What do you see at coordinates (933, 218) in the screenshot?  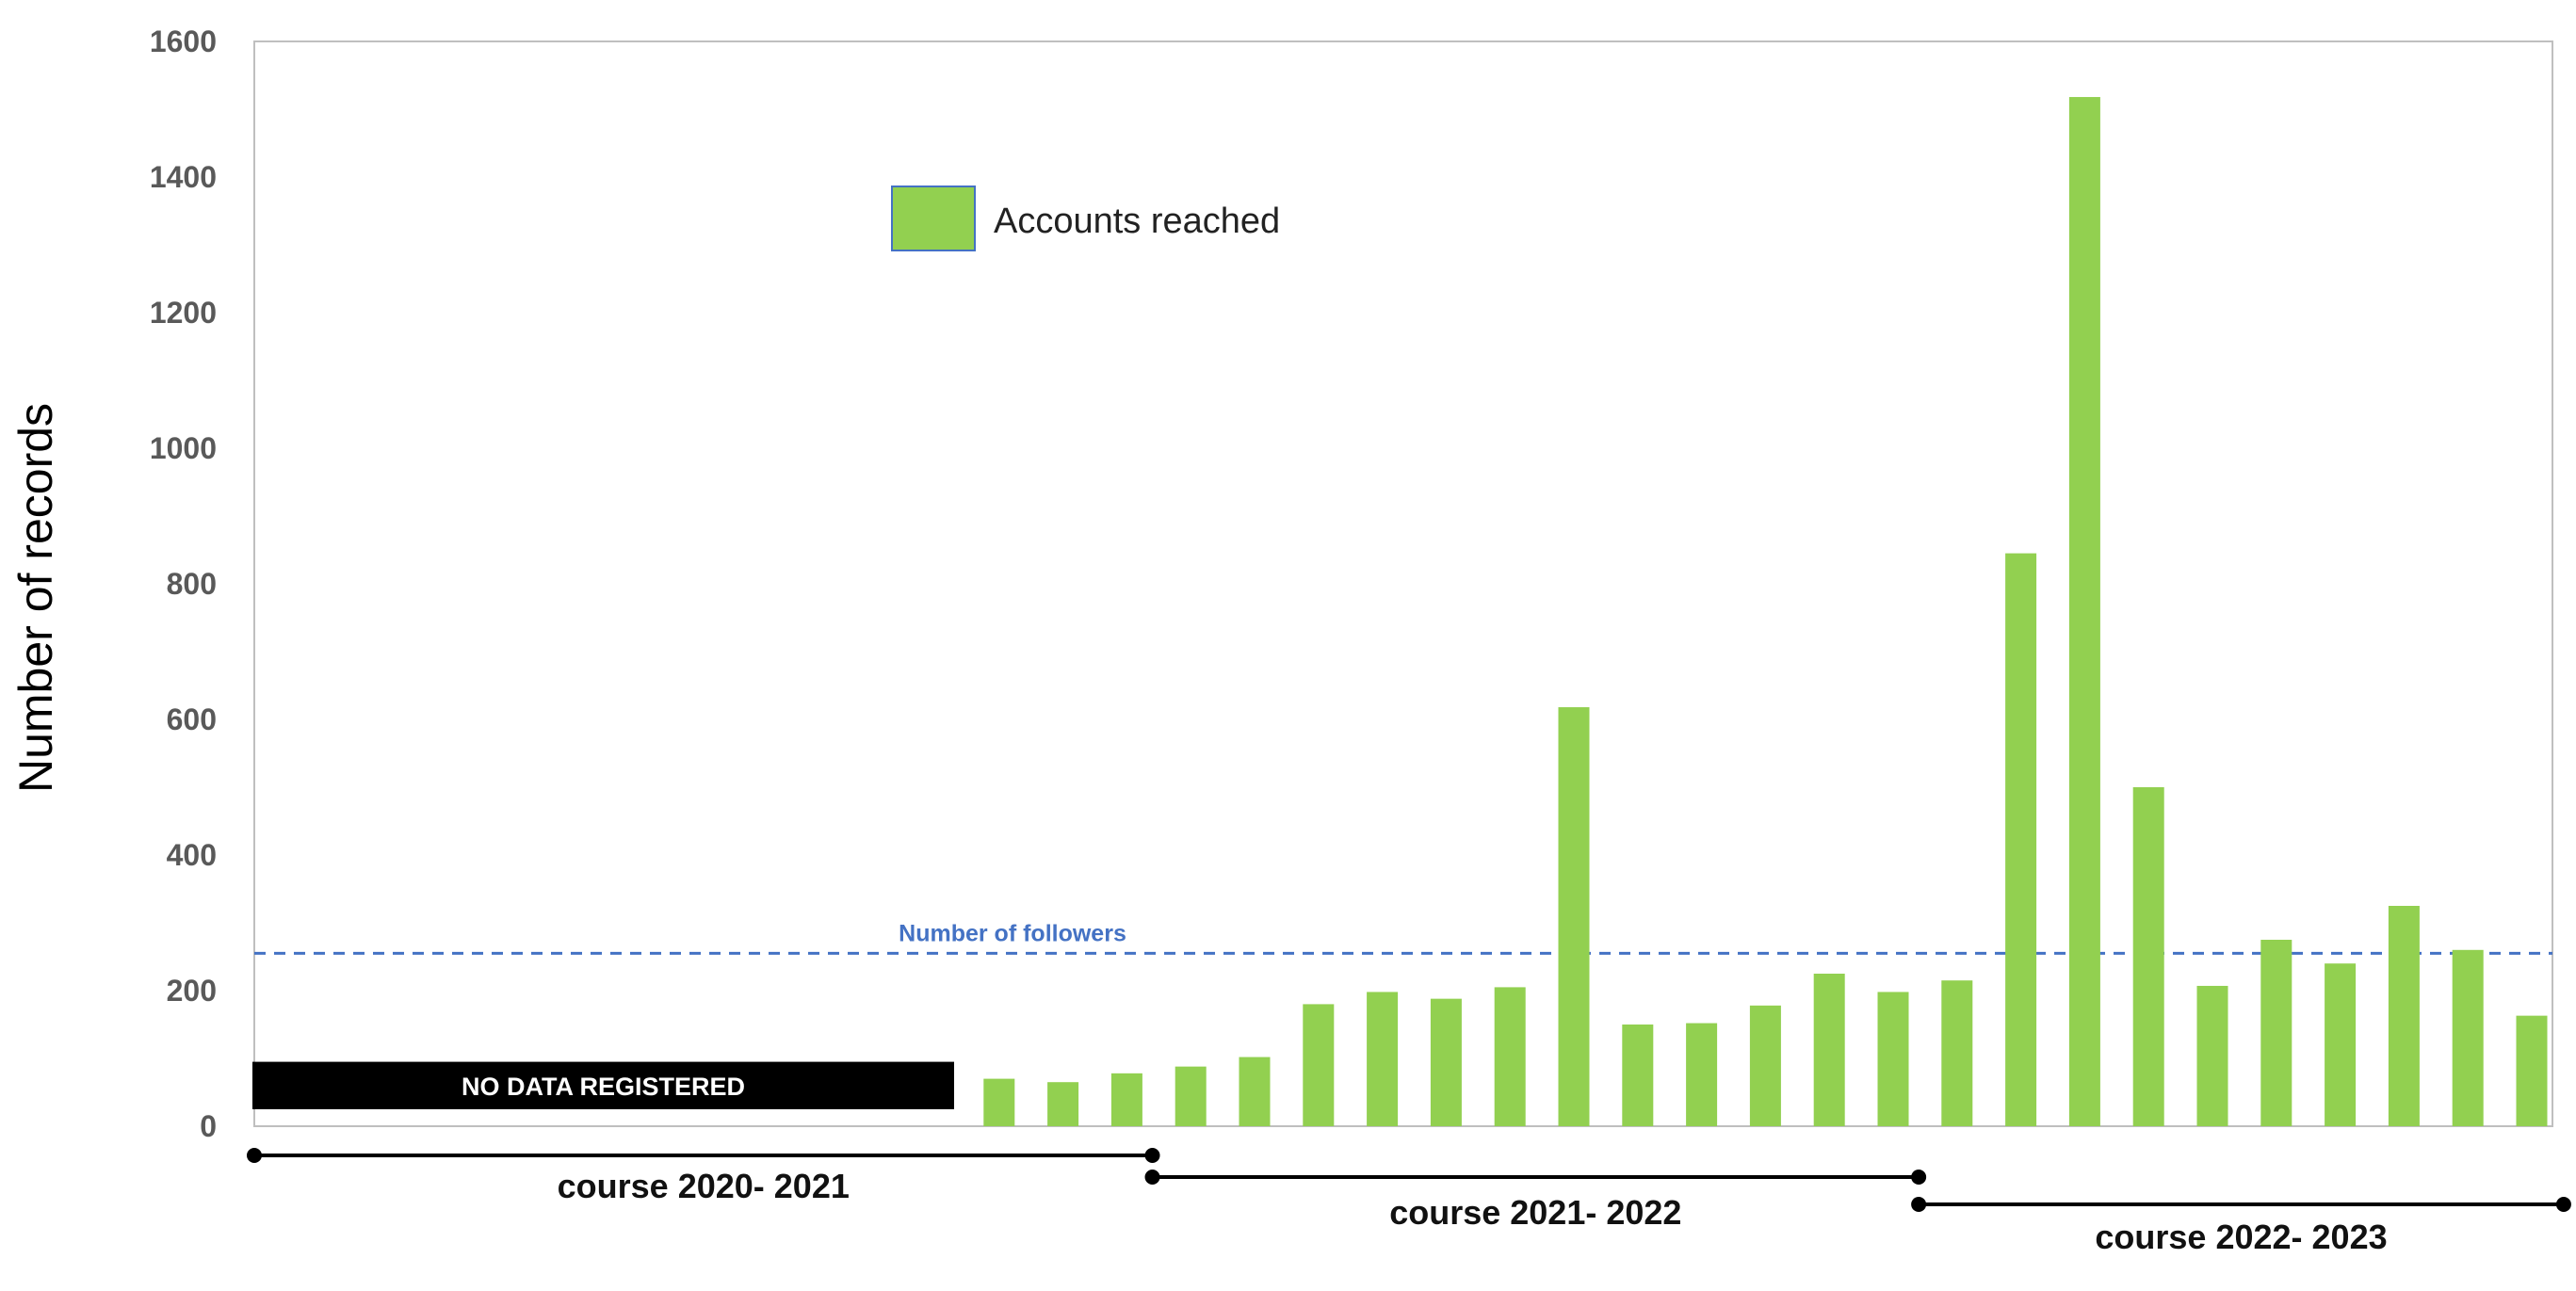 I see `legend-swatch` at bounding box center [933, 218].